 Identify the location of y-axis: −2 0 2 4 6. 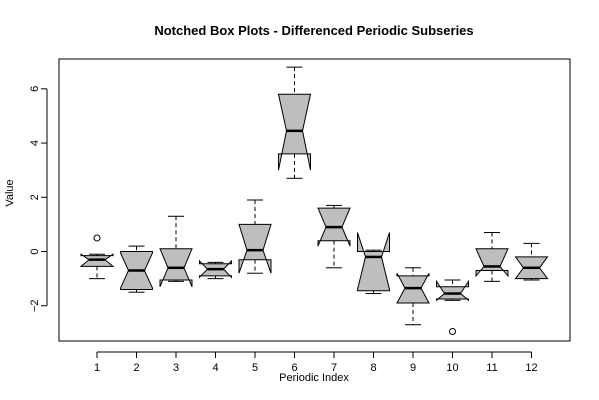
(38, 199).